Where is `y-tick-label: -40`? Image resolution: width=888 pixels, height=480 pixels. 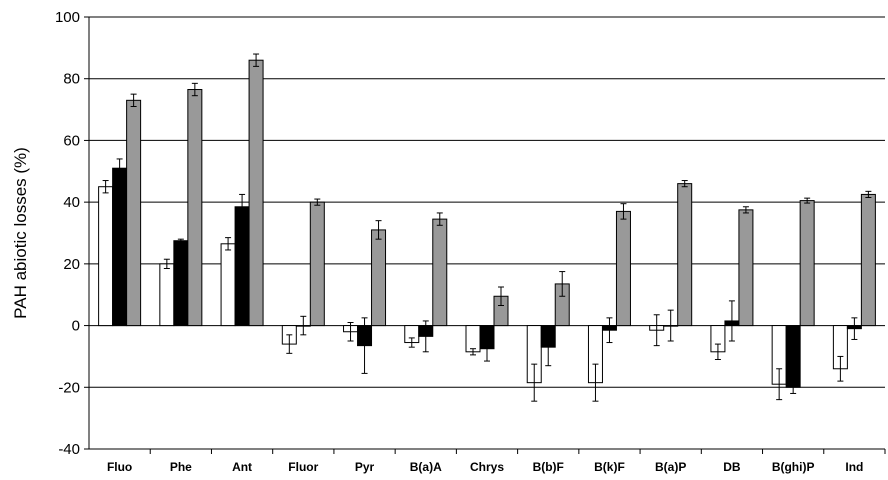 y-tick-label: -40 is located at coordinates (69, 449).